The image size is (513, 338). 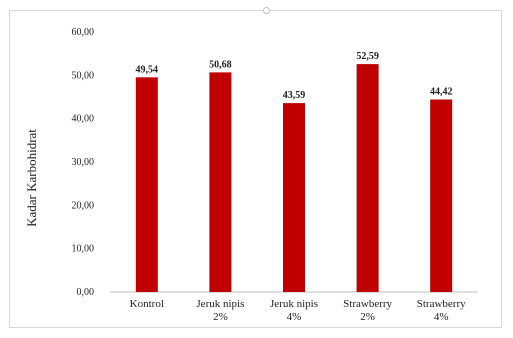 What do you see at coordinates (294, 95) in the screenshot?
I see `data-label: 43,59` at bounding box center [294, 95].